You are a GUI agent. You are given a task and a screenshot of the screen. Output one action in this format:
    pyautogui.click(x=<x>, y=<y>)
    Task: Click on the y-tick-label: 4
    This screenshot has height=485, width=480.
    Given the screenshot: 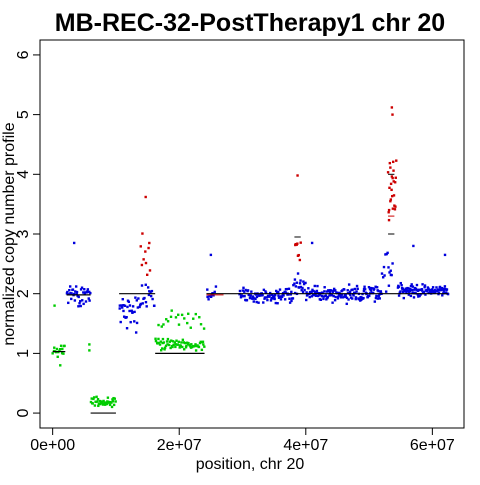 What is the action you would take?
    pyautogui.click(x=23, y=174)
    